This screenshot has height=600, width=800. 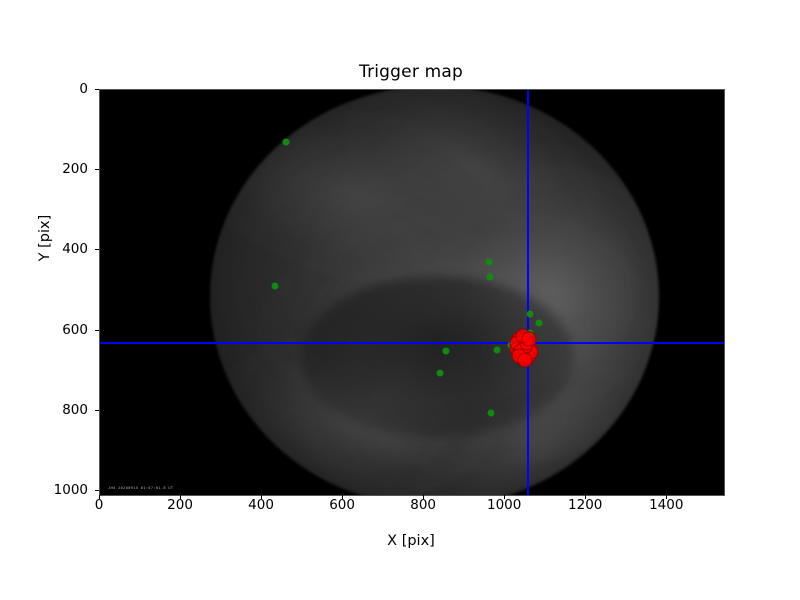 What do you see at coordinates (411, 541) in the screenshot?
I see `x-axis-label: X [pix]` at bounding box center [411, 541].